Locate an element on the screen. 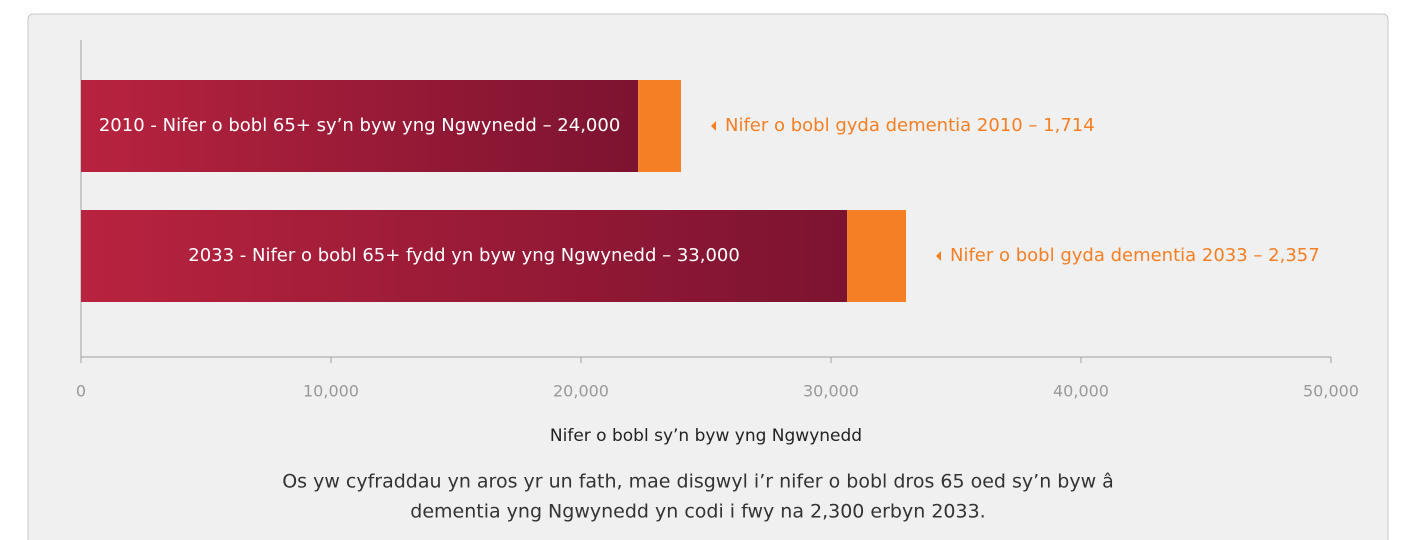 The image size is (1401, 540). annotation: Nifer o bobl gyda dementia 2033 – 2,357 is located at coordinates (1135, 255).